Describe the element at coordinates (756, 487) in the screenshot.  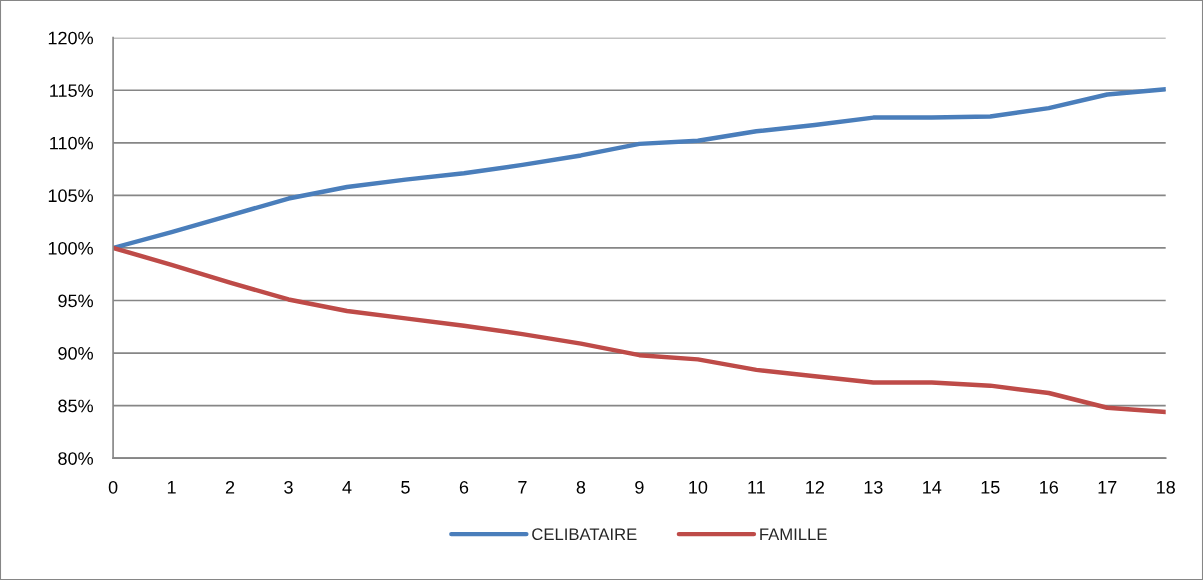
I see `x-tick-label: 11` at that location.